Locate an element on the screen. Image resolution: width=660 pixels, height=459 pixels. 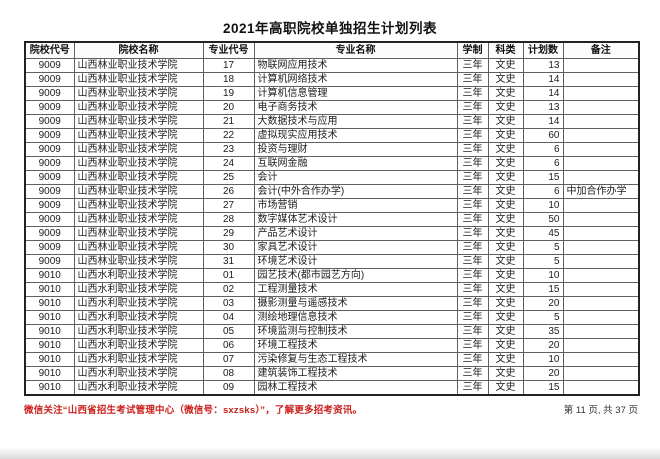
table-cell: 18 is located at coordinates (228, 79).